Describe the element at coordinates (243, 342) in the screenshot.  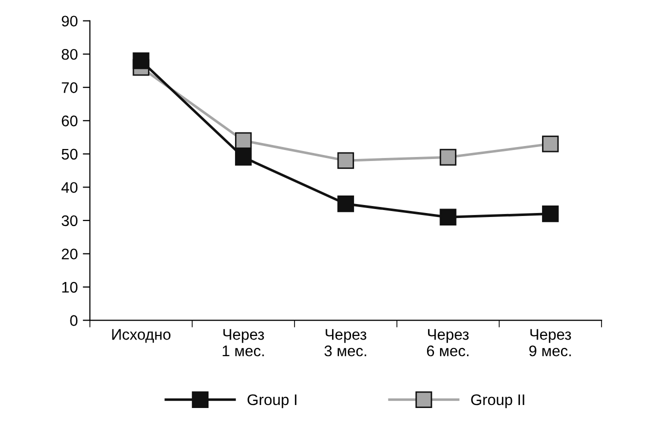
I see `x-tick-label: Через 1 мес.` at that location.